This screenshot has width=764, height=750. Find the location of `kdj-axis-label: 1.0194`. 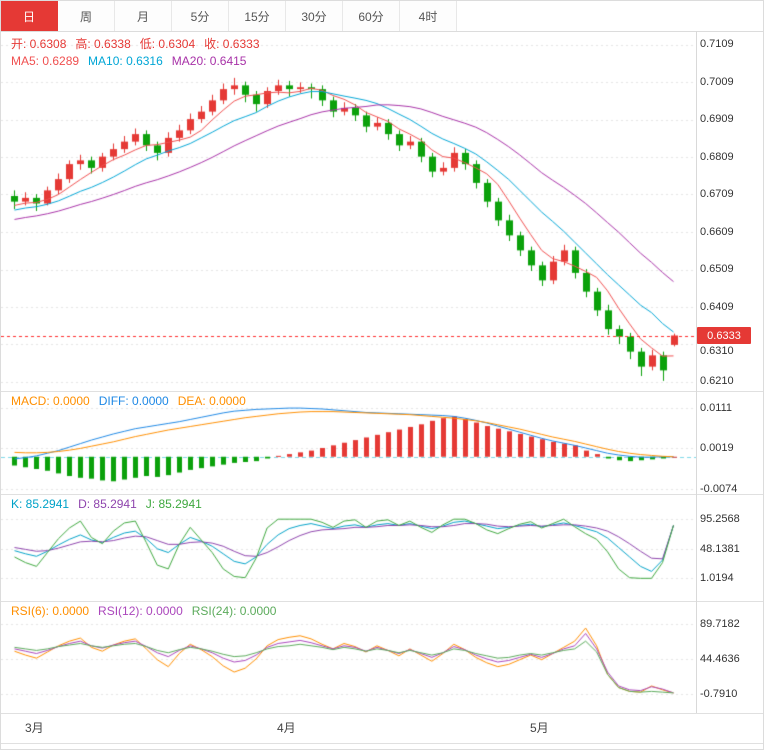

kdj-axis-label: 1.0194 is located at coordinates (717, 578).